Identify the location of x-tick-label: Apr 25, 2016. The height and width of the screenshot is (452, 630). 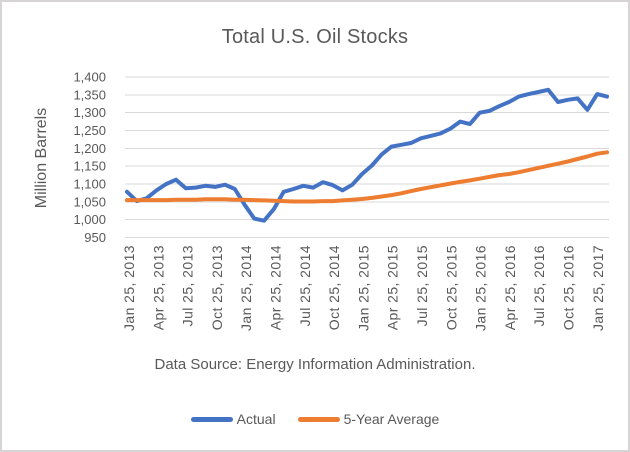
(510, 287).